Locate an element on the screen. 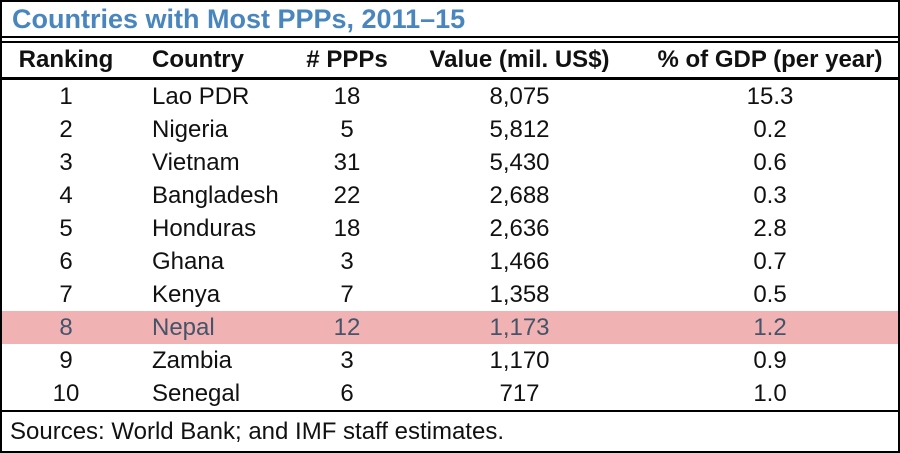 This screenshot has width=900, height=453. column-header-value: Value (mil. US$) is located at coordinates (519, 59).